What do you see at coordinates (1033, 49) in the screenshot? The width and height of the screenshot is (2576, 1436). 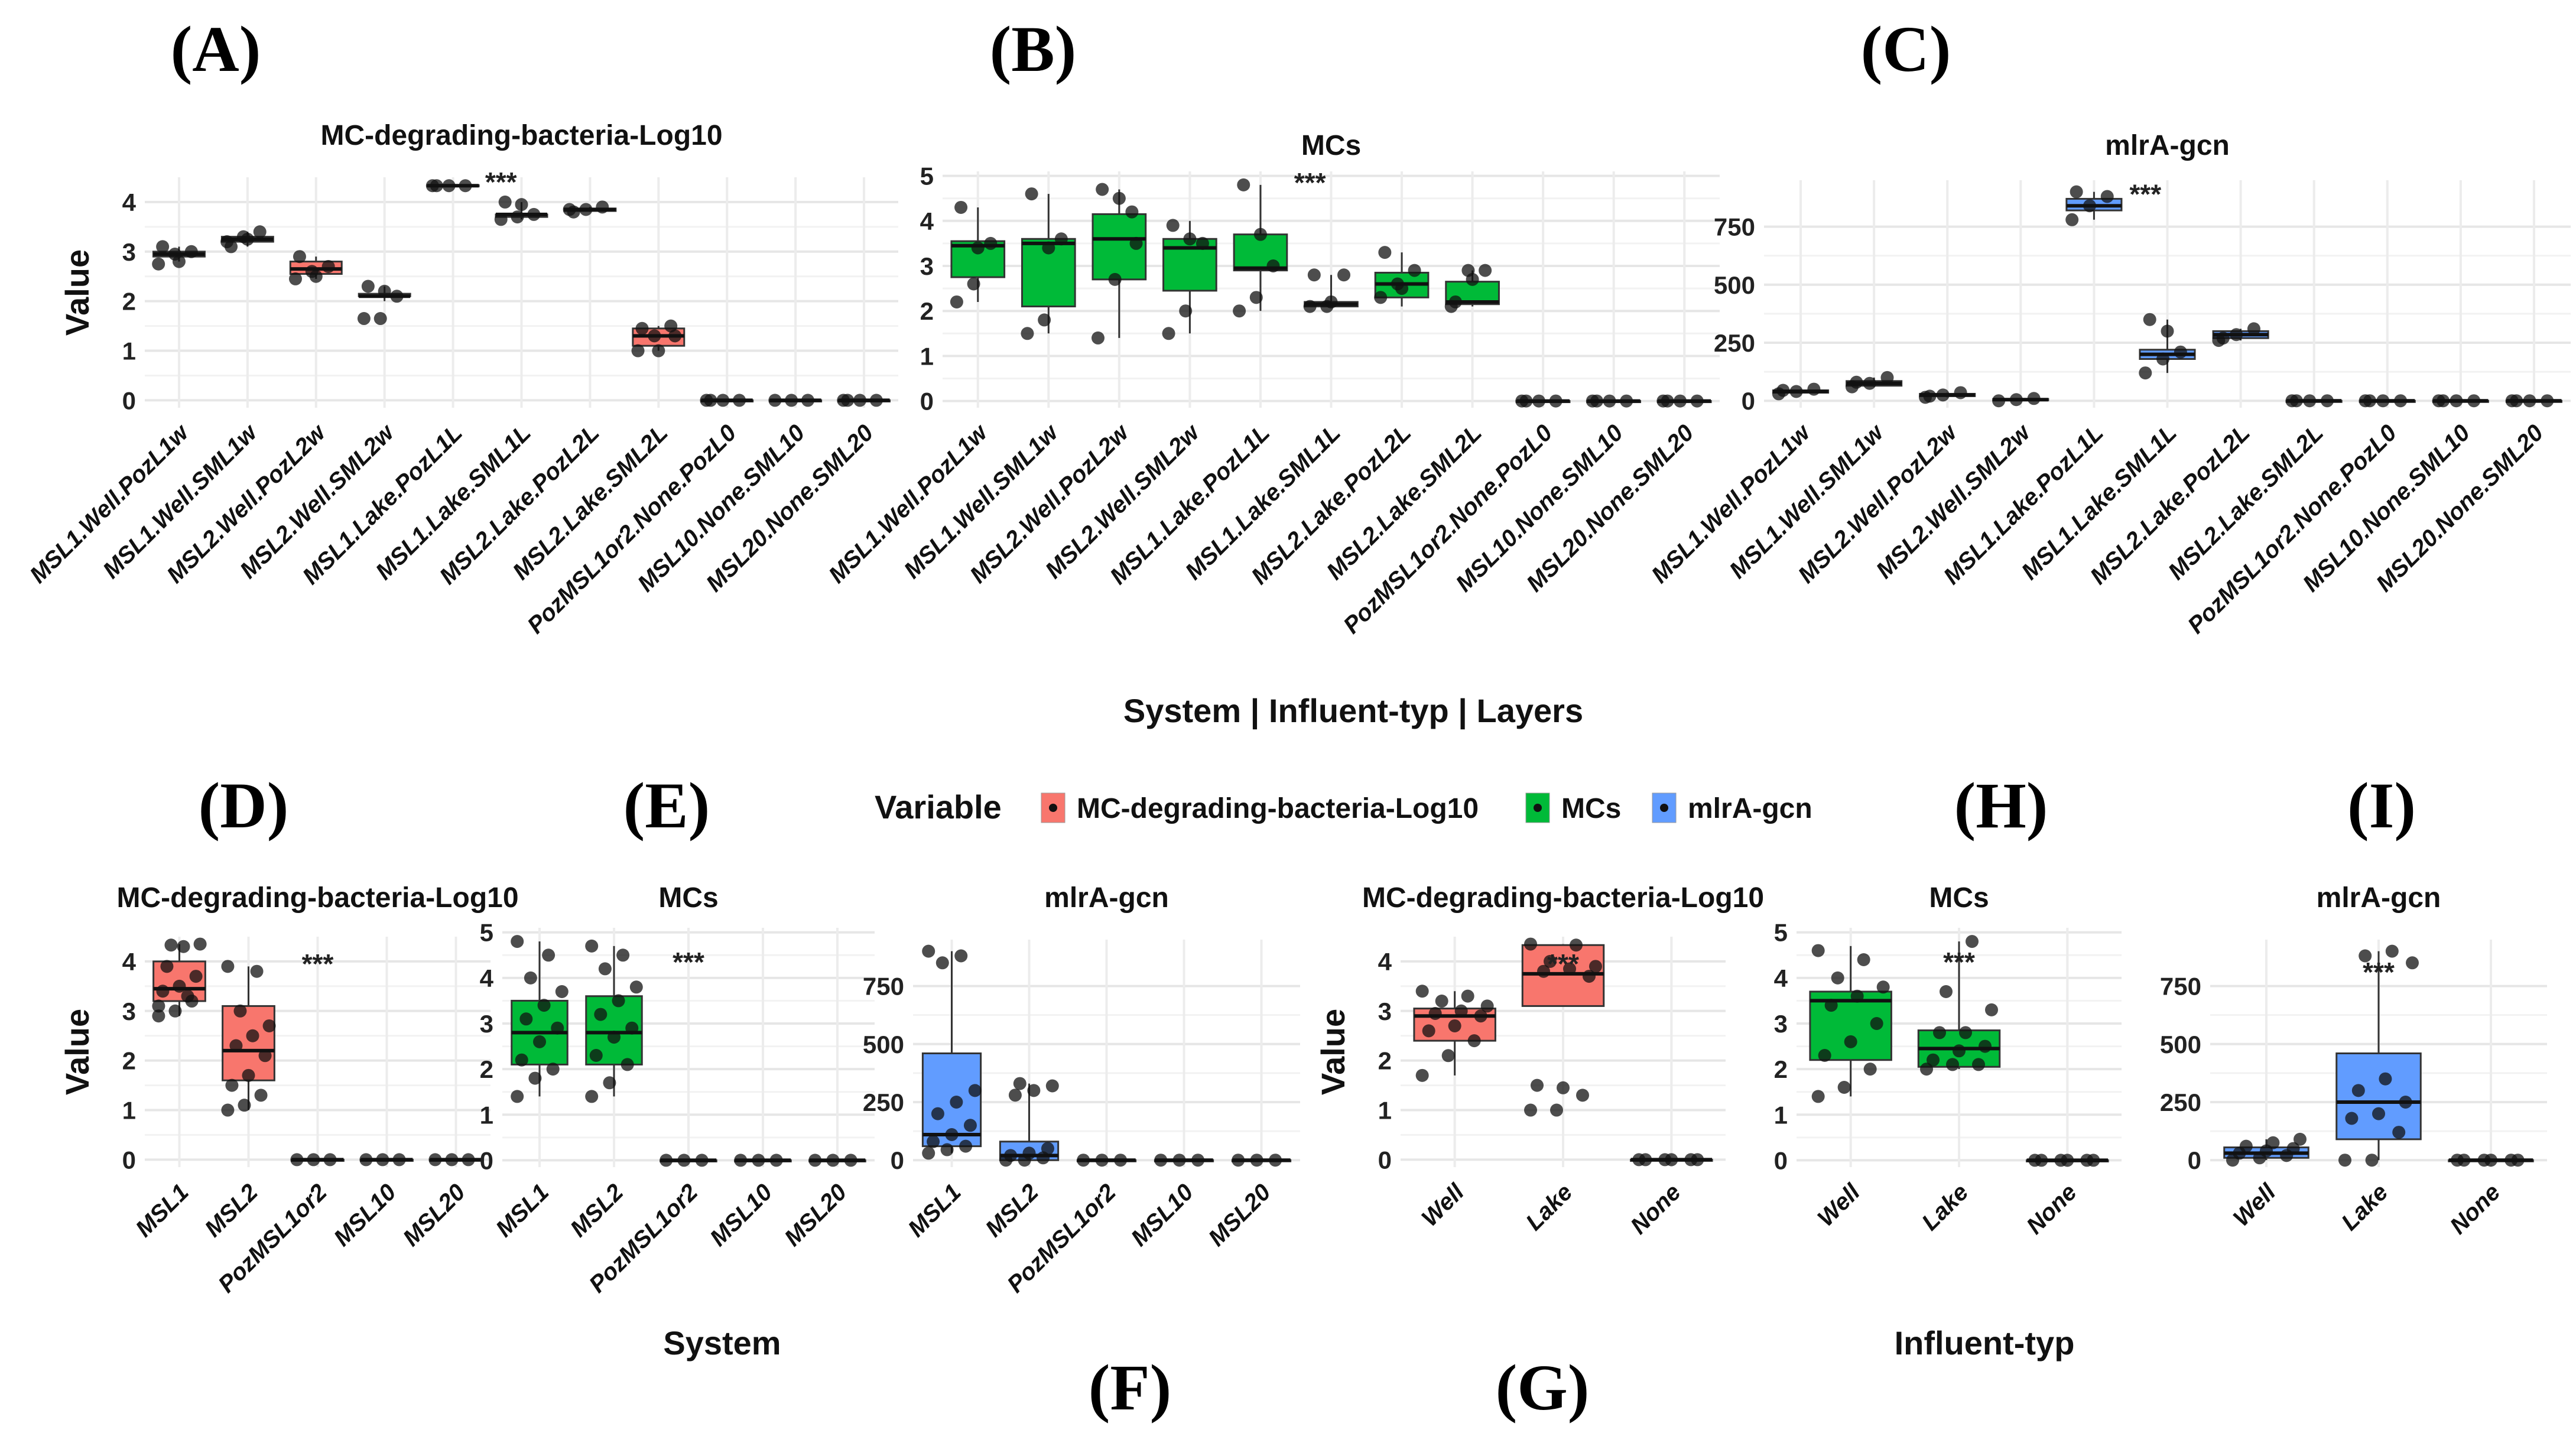 I see `panel-label-b: (B)` at bounding box center [1033, 49].